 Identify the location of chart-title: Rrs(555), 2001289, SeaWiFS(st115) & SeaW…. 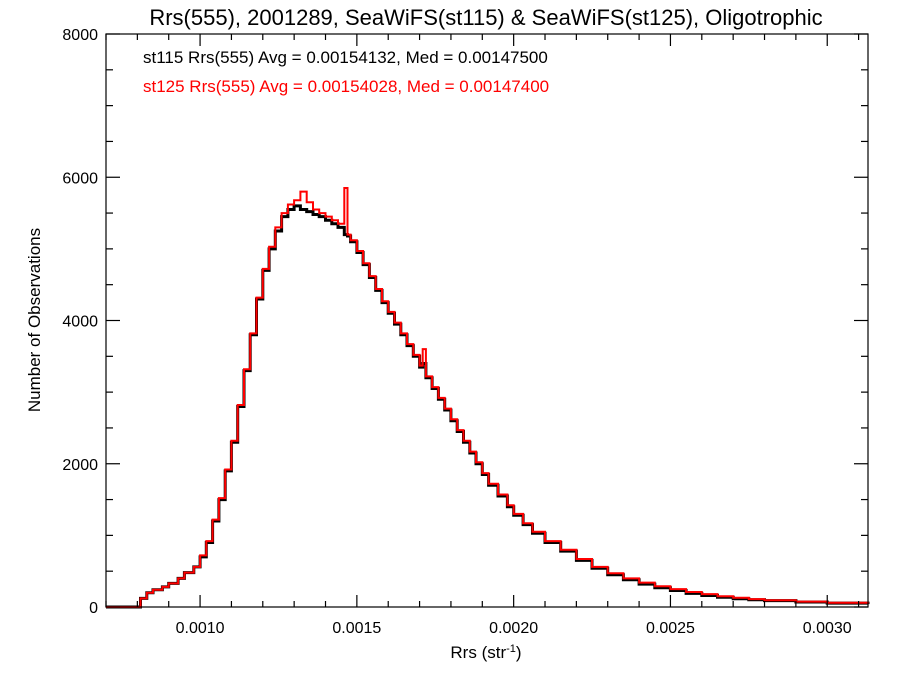
(485, 17).